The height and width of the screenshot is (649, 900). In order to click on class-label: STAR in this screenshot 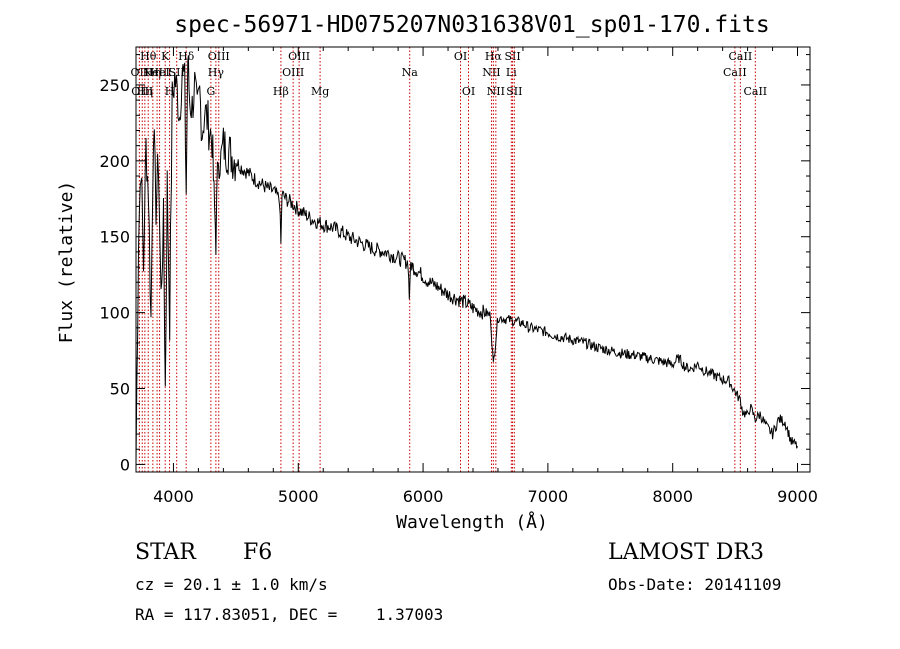, I will do `click(165, 552)`.